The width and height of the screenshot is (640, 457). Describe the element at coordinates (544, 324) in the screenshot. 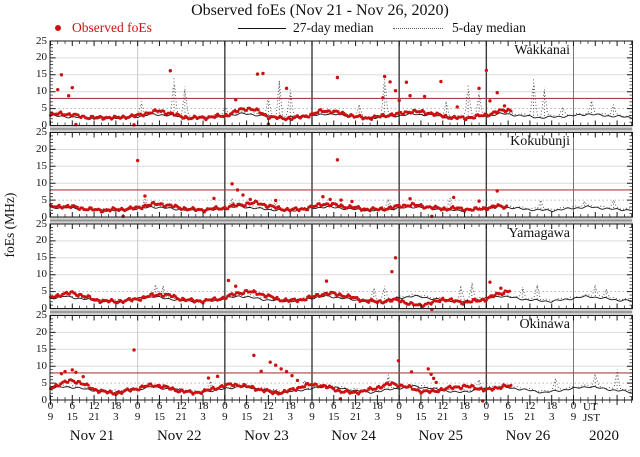

I see `station-label-okinawa: Okinawa` at that location.